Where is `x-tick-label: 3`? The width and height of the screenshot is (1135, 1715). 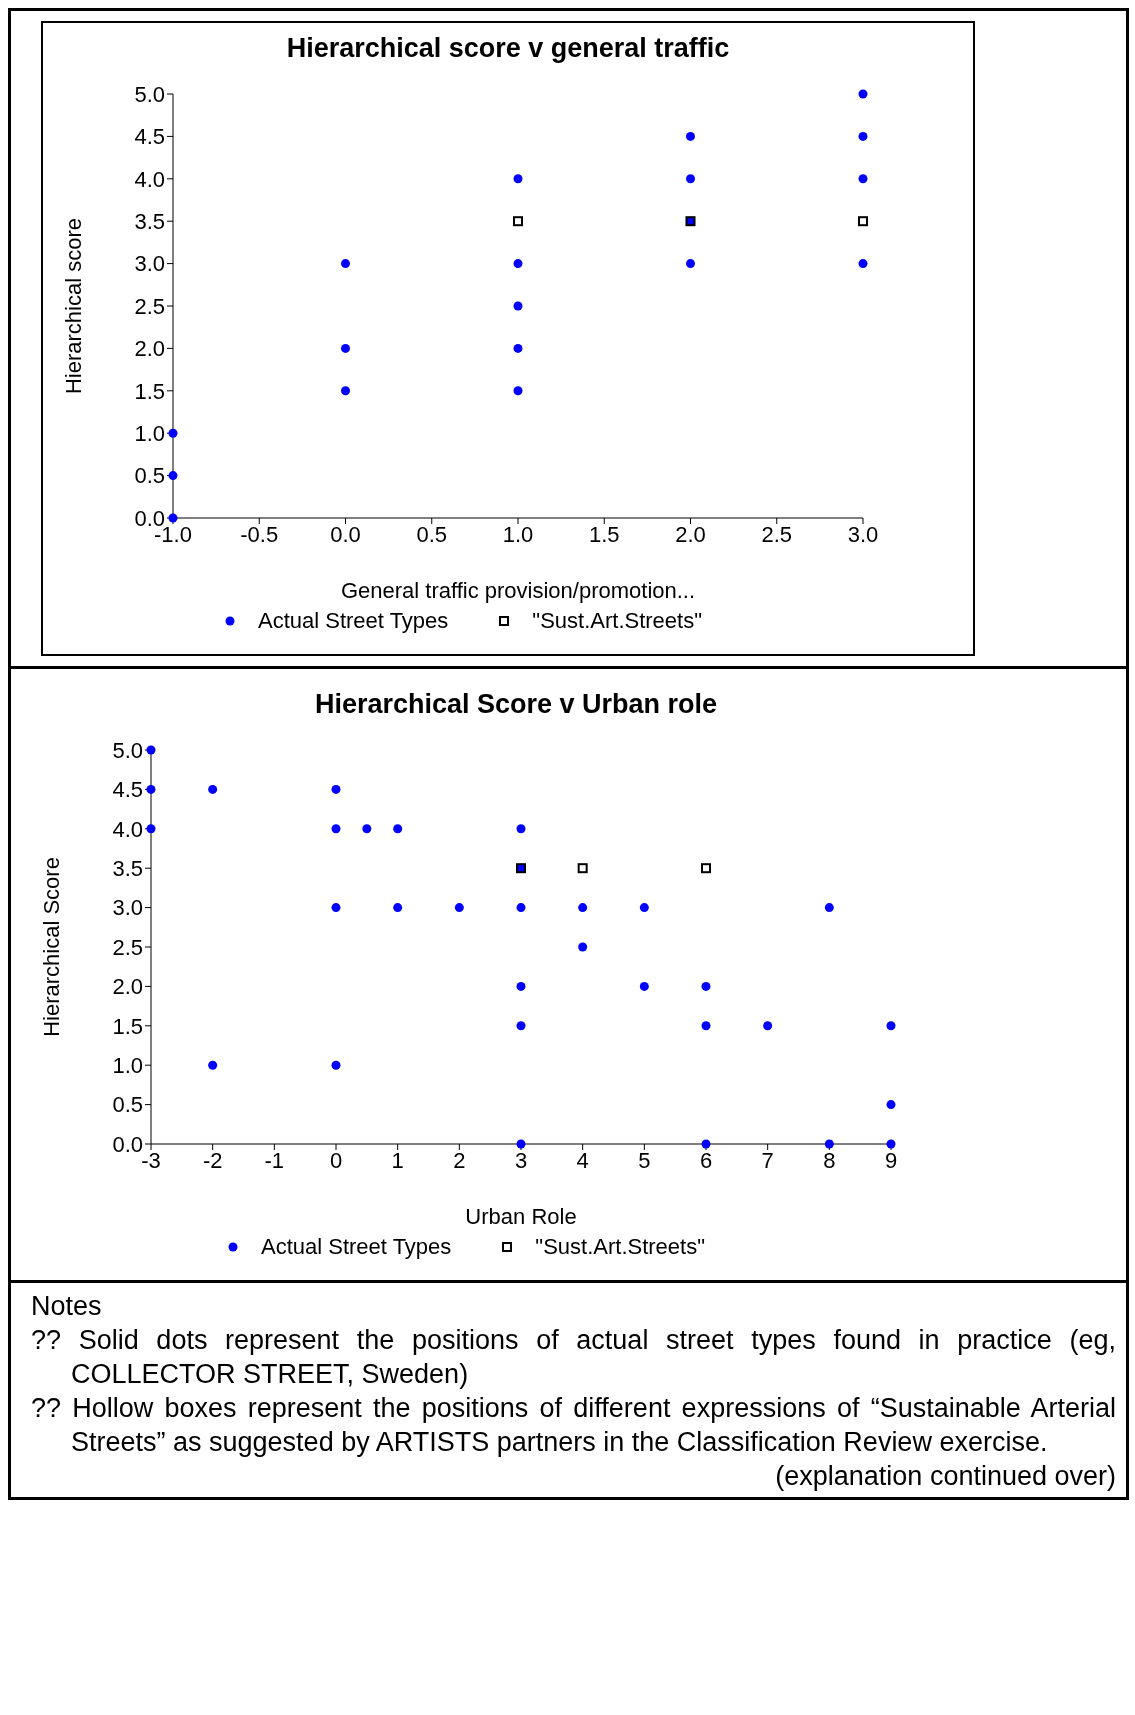
x-tick-label: 3 is located at coordinates (521, 1160).